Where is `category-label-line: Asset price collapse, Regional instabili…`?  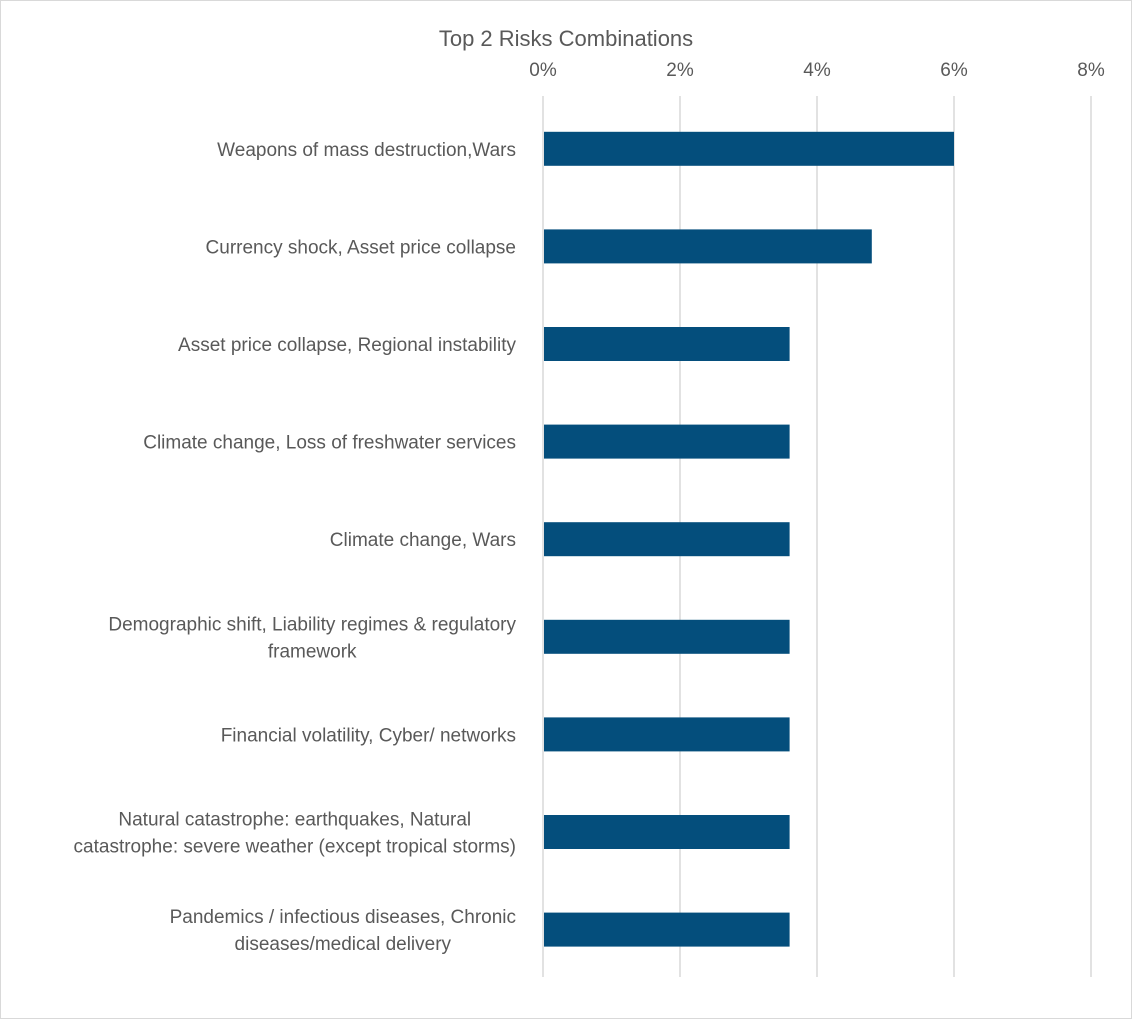 category-label-line: Asset price collapse, Regional instabili… is located at coordinates (347, 345).